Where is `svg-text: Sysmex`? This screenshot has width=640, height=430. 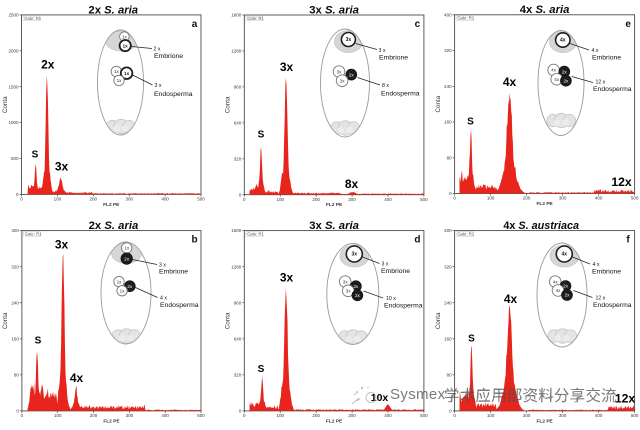 svg-text: Sysmex is located at coordinates (418, 394).